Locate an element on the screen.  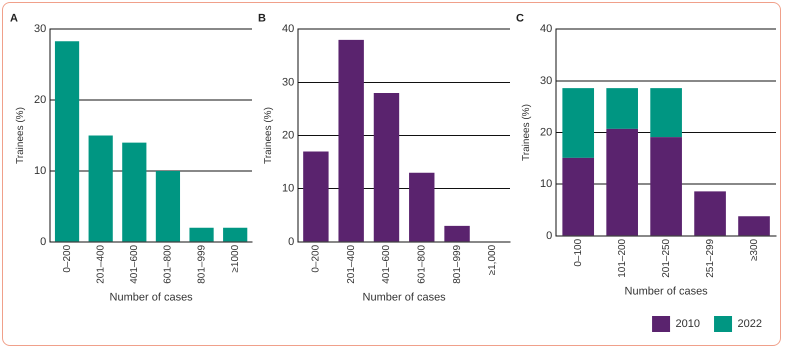
chart-title: A is located at coordinates (14, 18).